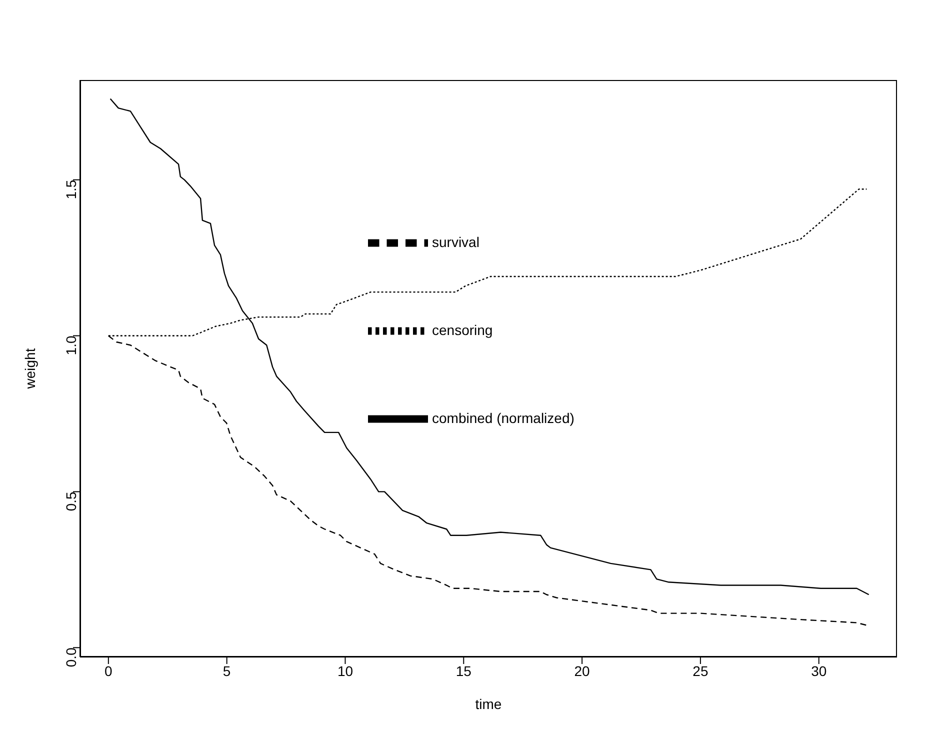 This screenshot has width=938, height=747. Describe the element at coordinates (70, 190) in the screenshot. I see `y-tick-label: 1.5` at that location.